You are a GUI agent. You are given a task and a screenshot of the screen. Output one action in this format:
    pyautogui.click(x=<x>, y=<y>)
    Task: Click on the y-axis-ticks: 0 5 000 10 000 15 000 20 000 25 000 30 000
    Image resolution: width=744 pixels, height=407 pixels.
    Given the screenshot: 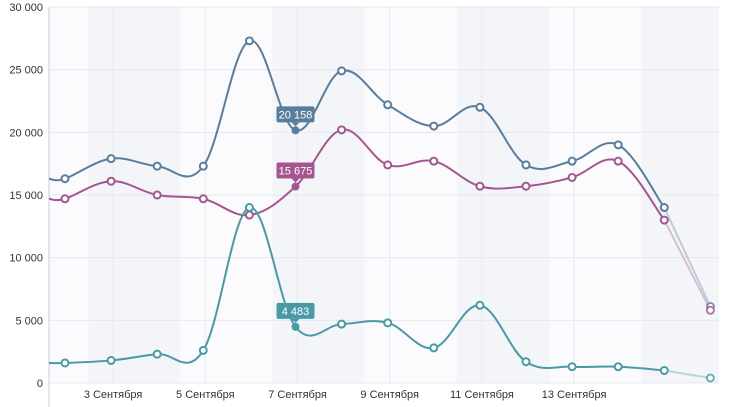 What is the action you would take?
    pyautogui.click(x=26, y=196)
    